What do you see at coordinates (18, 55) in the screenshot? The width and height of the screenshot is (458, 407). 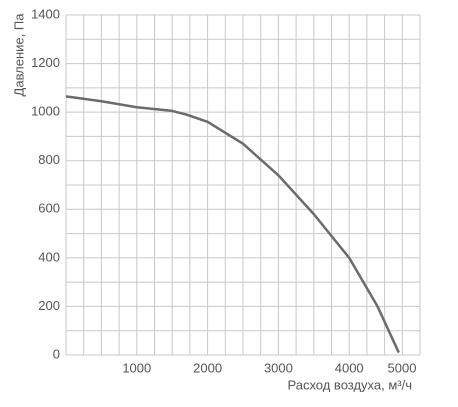 I see `y-axis-label: Давление, Па` at bounding box center [18, 55].